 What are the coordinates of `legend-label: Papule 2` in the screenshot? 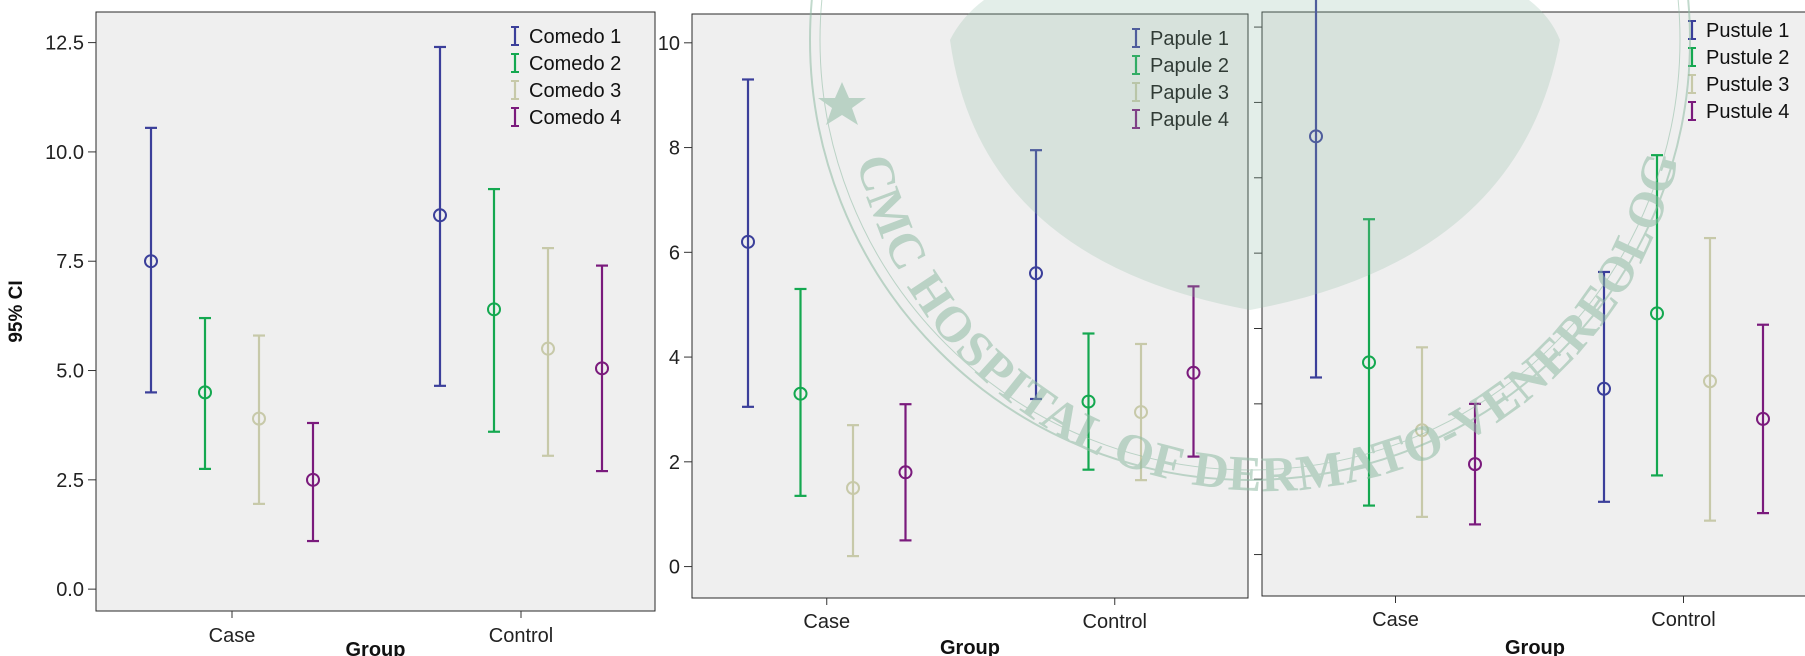 It's located at (1189, 66).